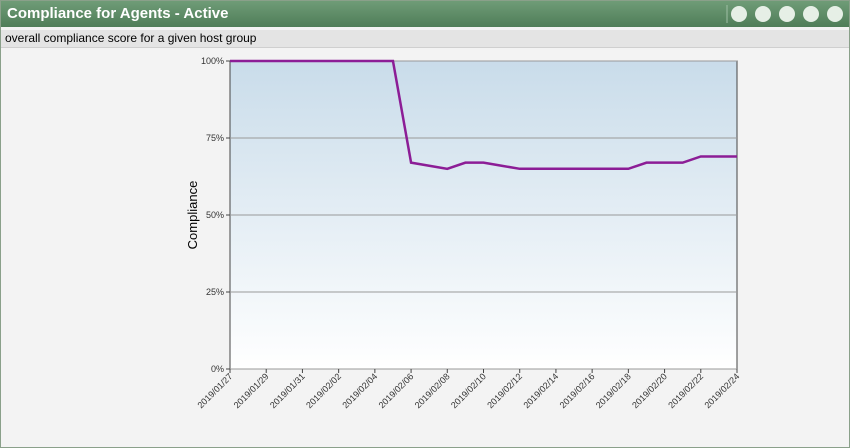 This screenshot has width=850, height=448. I want to click on y-tick-label: 50%, so click(215, 215).